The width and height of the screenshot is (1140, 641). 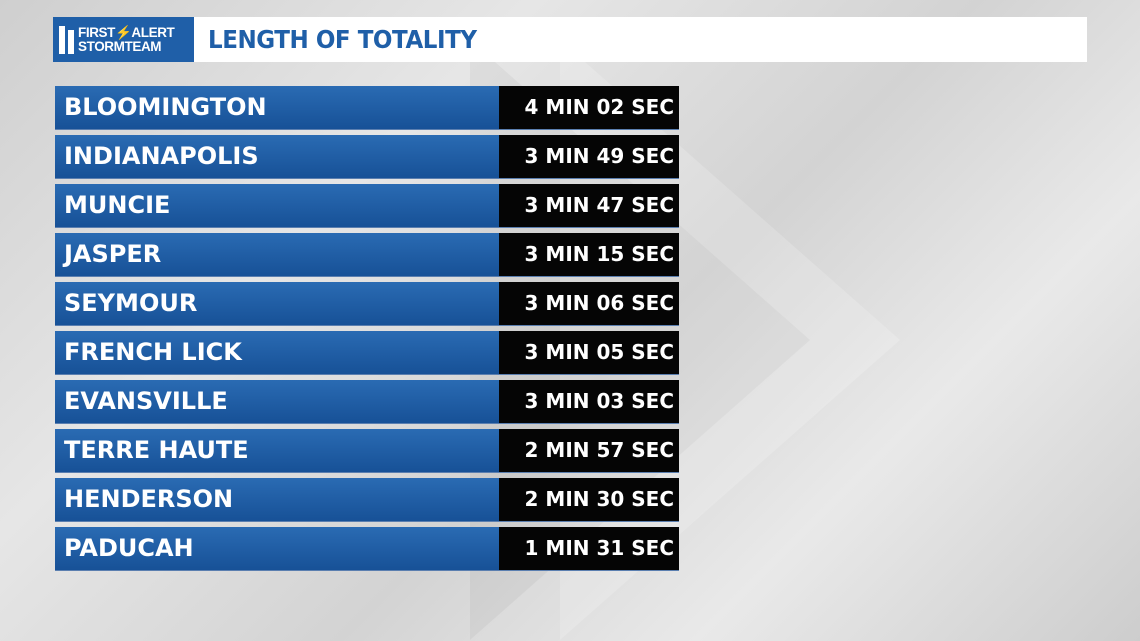 What do you see at coordinates (589, 303) in the screenshot?
I see `totality-duration: 3 MIN 06 SEC` at bounding box center [589, 303].